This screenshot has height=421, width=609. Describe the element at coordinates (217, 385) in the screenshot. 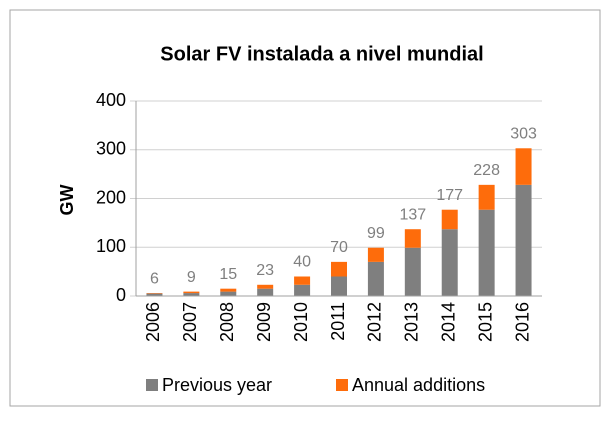

I see `legend-label: Previous year` at that location.